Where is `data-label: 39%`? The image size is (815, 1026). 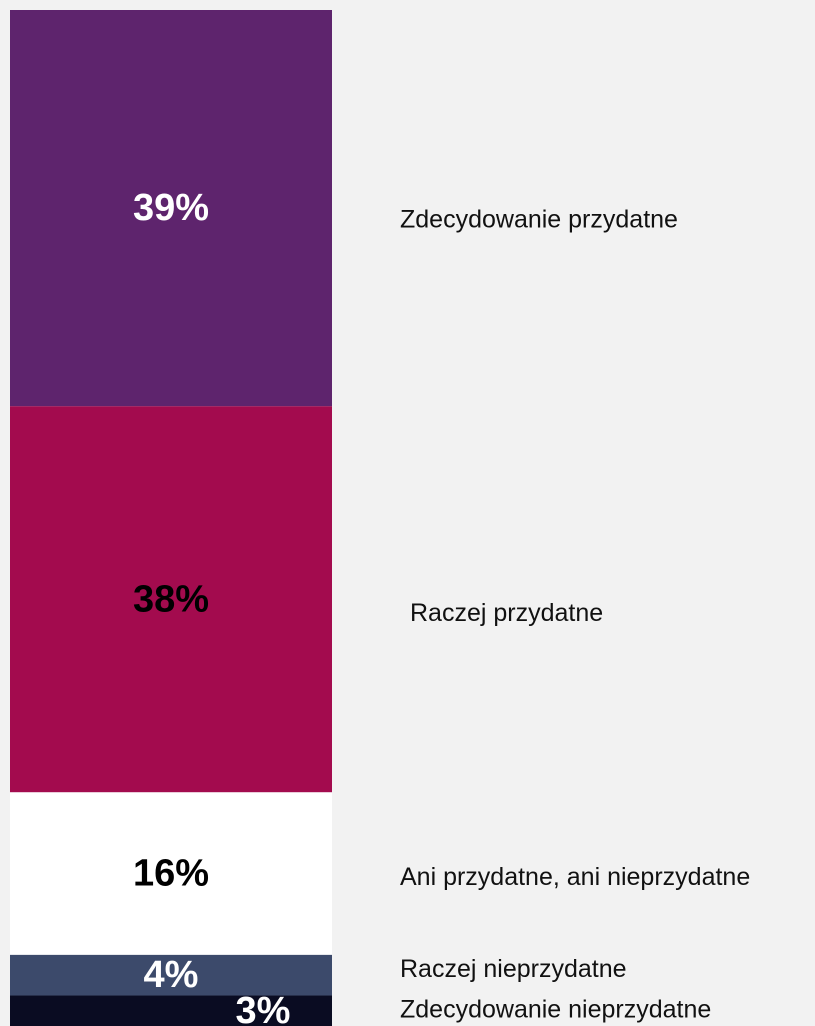 data-label: 39% is located at coordinates (171, 208).